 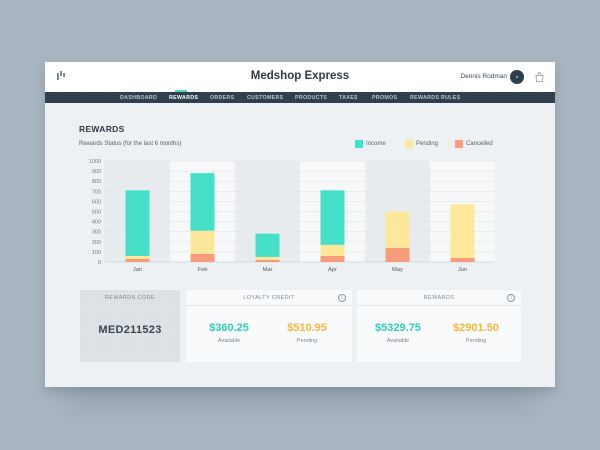 I want to click on shopping-bag-icon, so click(x=539, y=77).